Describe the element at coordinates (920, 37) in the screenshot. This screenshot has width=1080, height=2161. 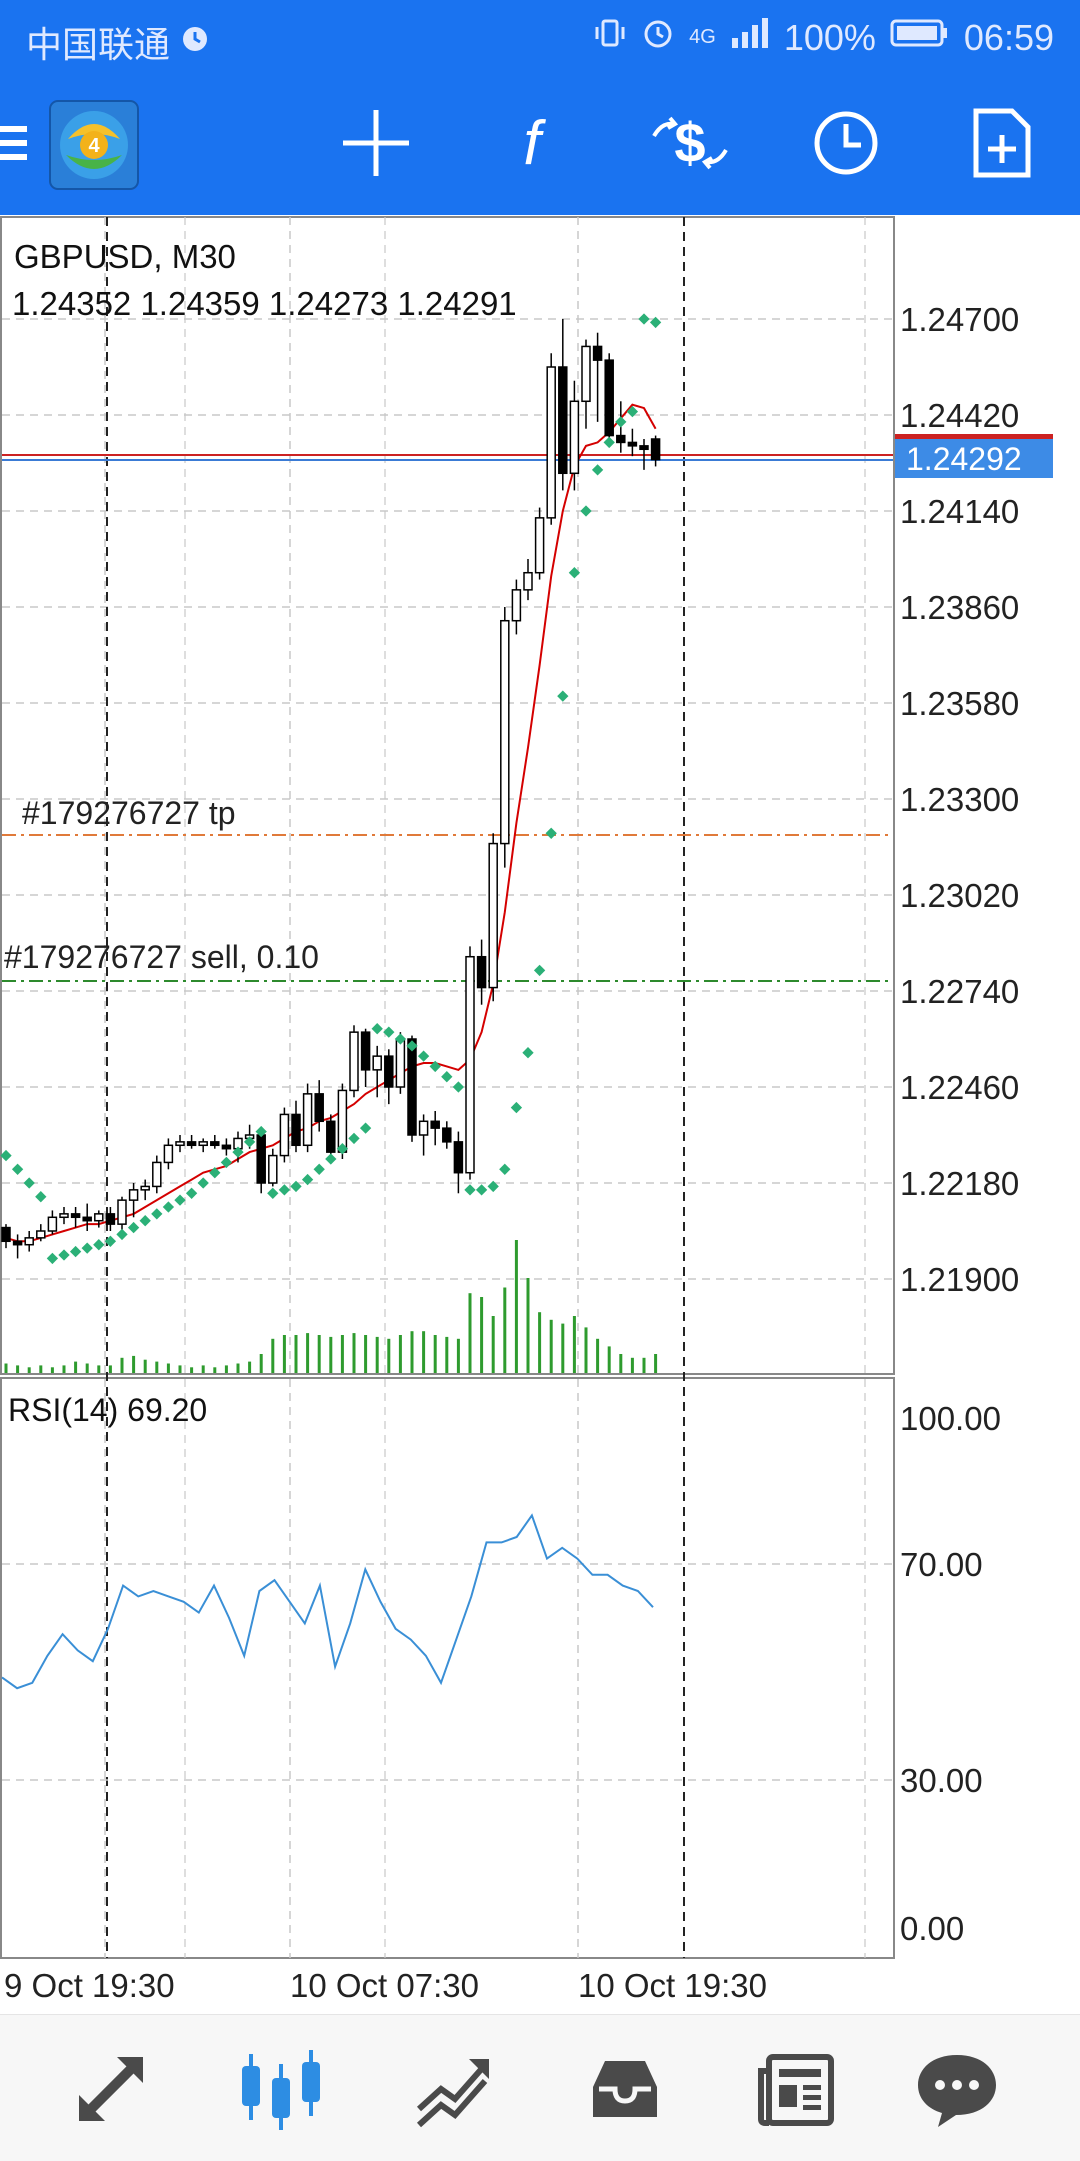
I see `battery-icon` at that location.